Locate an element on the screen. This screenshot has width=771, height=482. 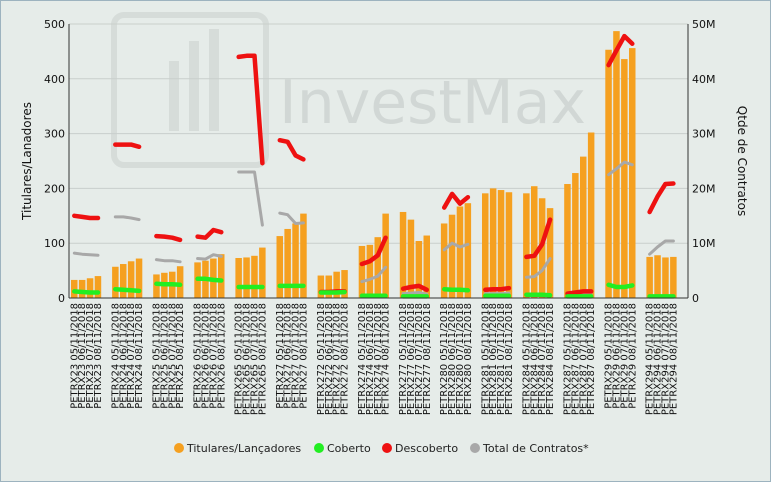
category-label: PETRX23 05/11/2018 is located at coordinates (74, 356).